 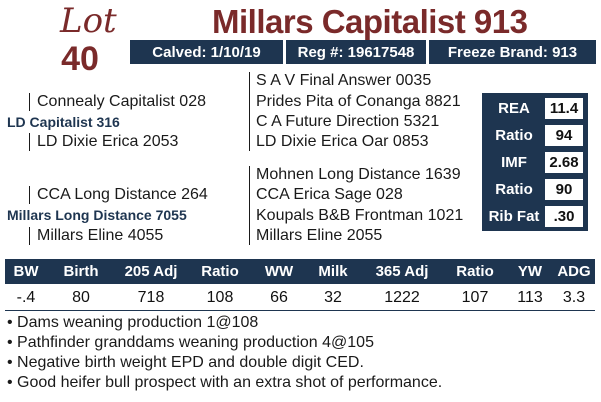 What do you see at coordinates (26, 271) in the screenshot?
I see `header-bw: BW` at bounding box center [26, 271].